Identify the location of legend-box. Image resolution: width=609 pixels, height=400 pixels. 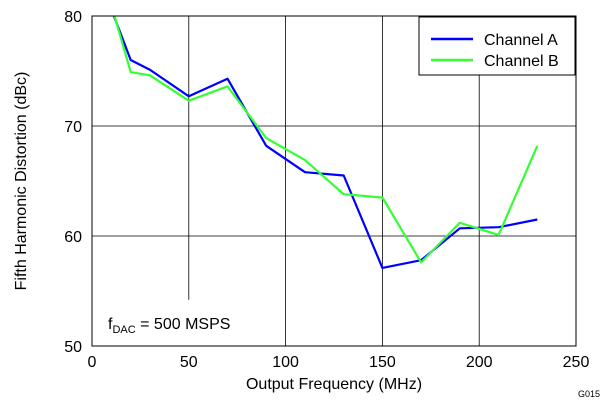
(497, 46).